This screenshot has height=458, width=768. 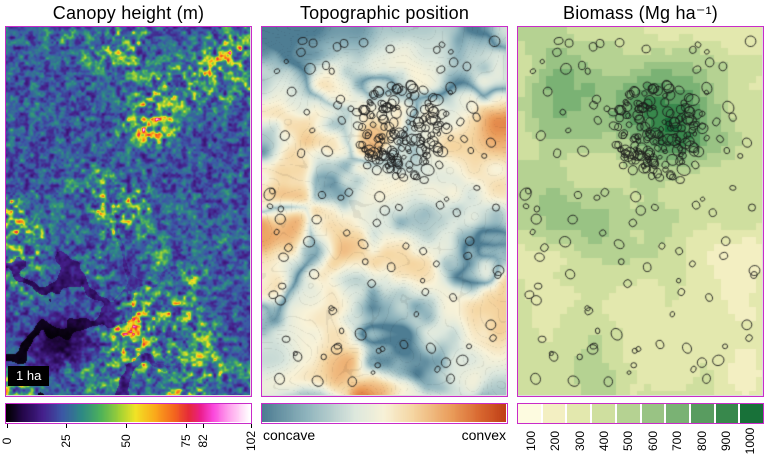 I want to click on topo-colorbar-labels: concave convex, so click(x=384, y=433).